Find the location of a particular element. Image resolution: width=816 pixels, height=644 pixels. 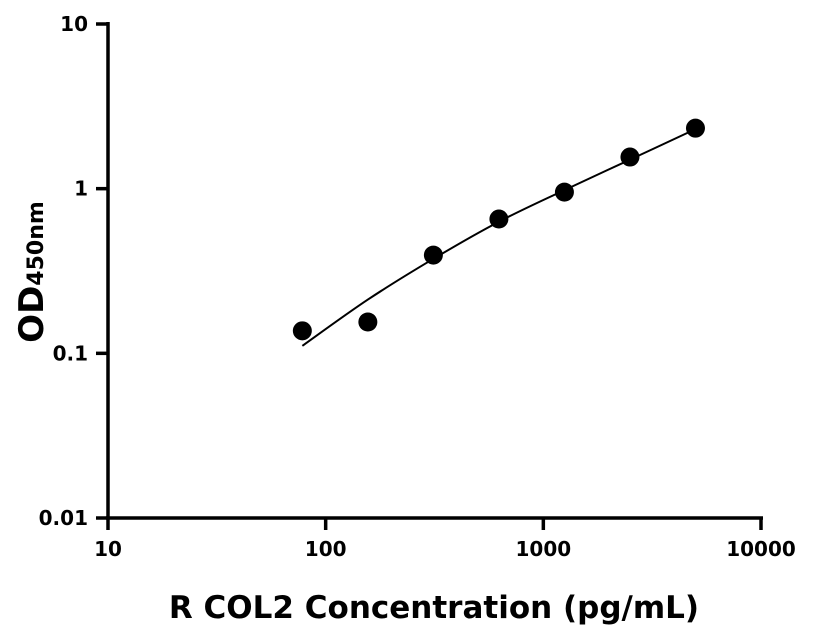

y-axis-label: OD450nm is located at coordinates (32, 272).